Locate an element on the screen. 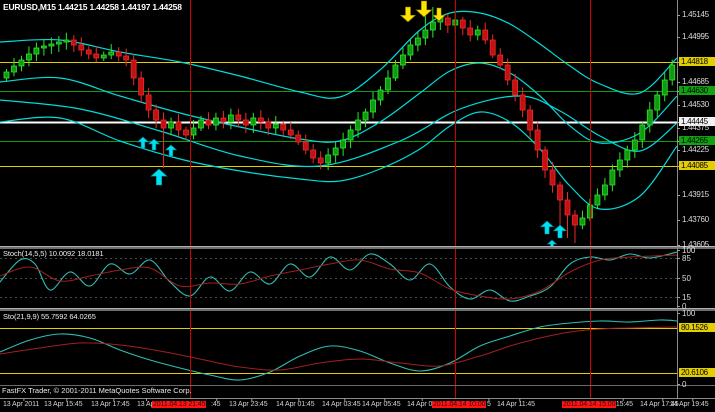 The width and height of the screenshot is (715, 412). price-tick-label: 1.43915 is located at coordinates (695, 194).